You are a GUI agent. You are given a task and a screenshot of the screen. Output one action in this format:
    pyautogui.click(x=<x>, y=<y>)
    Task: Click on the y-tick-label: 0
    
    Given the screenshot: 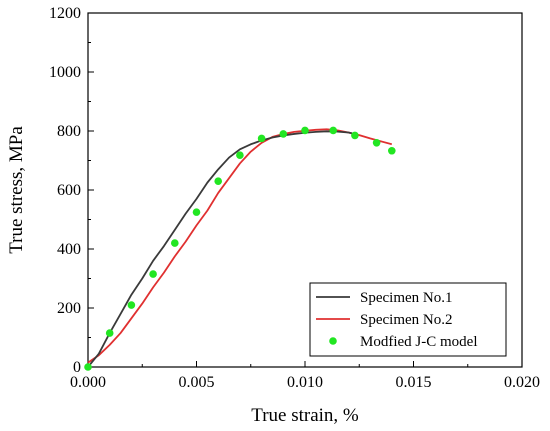 What is the action you would take?
    pyautogui.click(x=77, y=367)
    